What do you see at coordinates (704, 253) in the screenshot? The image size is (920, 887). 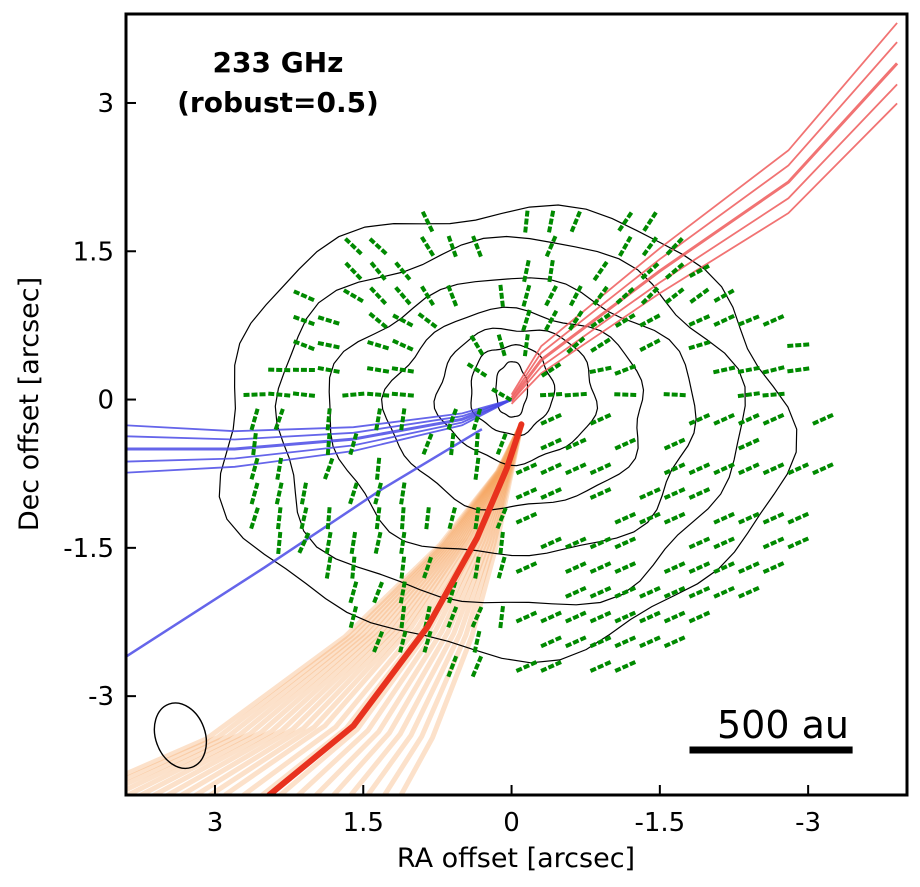 I see `red-lobe-contour` at bounding box center [704, 253].